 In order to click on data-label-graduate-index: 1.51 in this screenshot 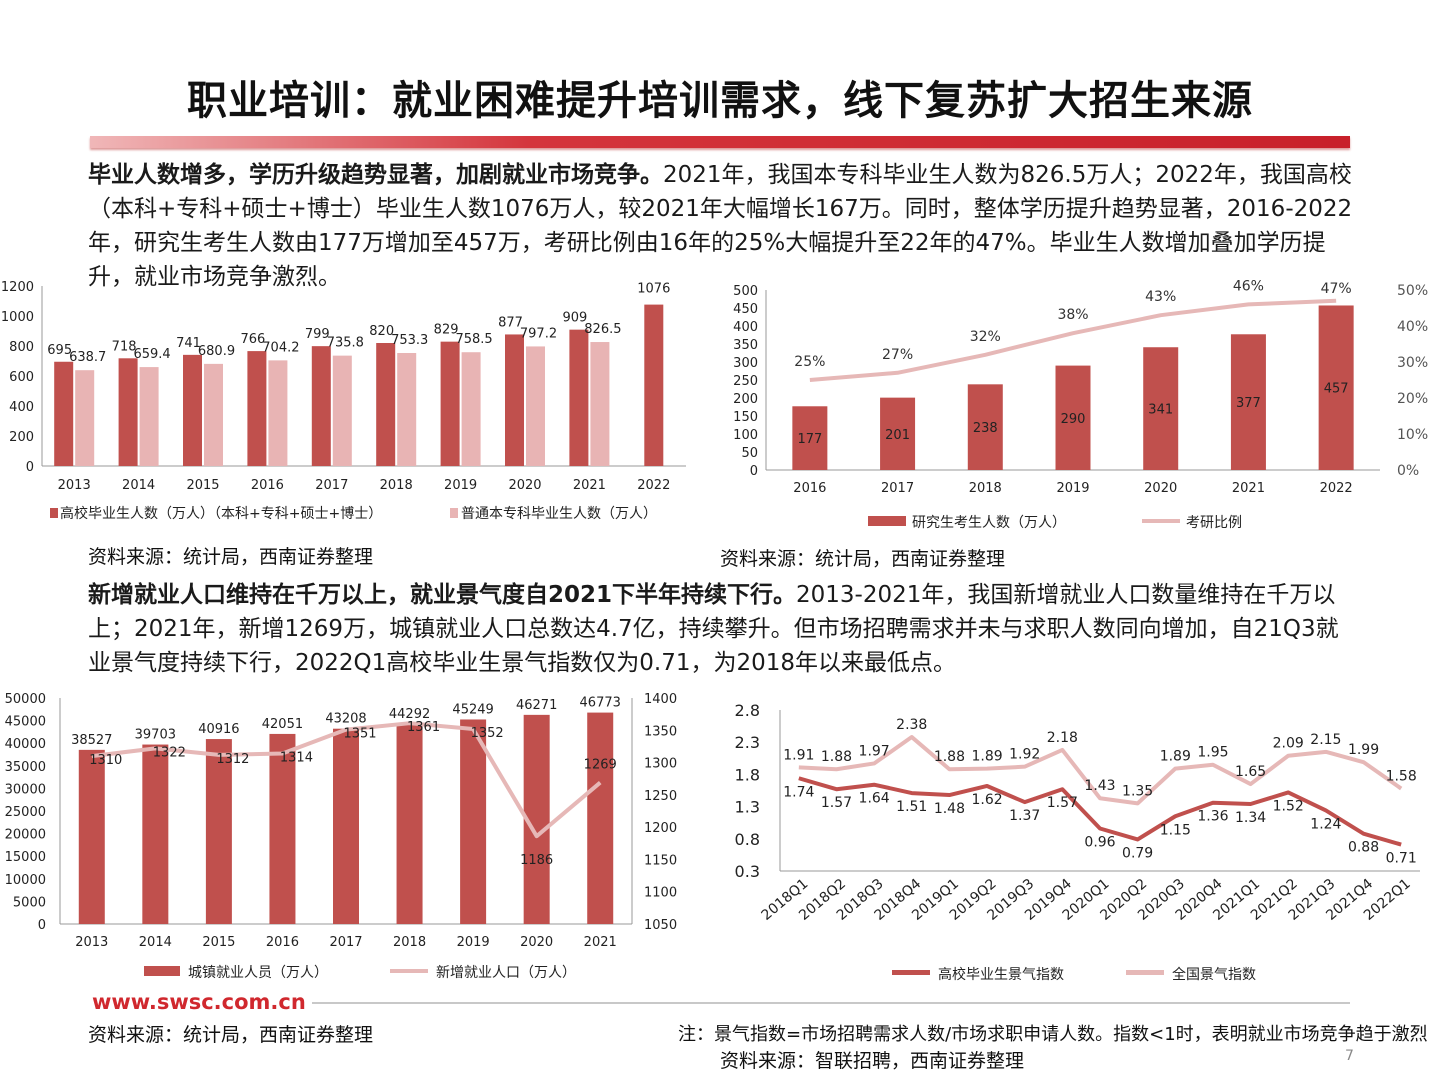, I will do `click(911, 807)`.